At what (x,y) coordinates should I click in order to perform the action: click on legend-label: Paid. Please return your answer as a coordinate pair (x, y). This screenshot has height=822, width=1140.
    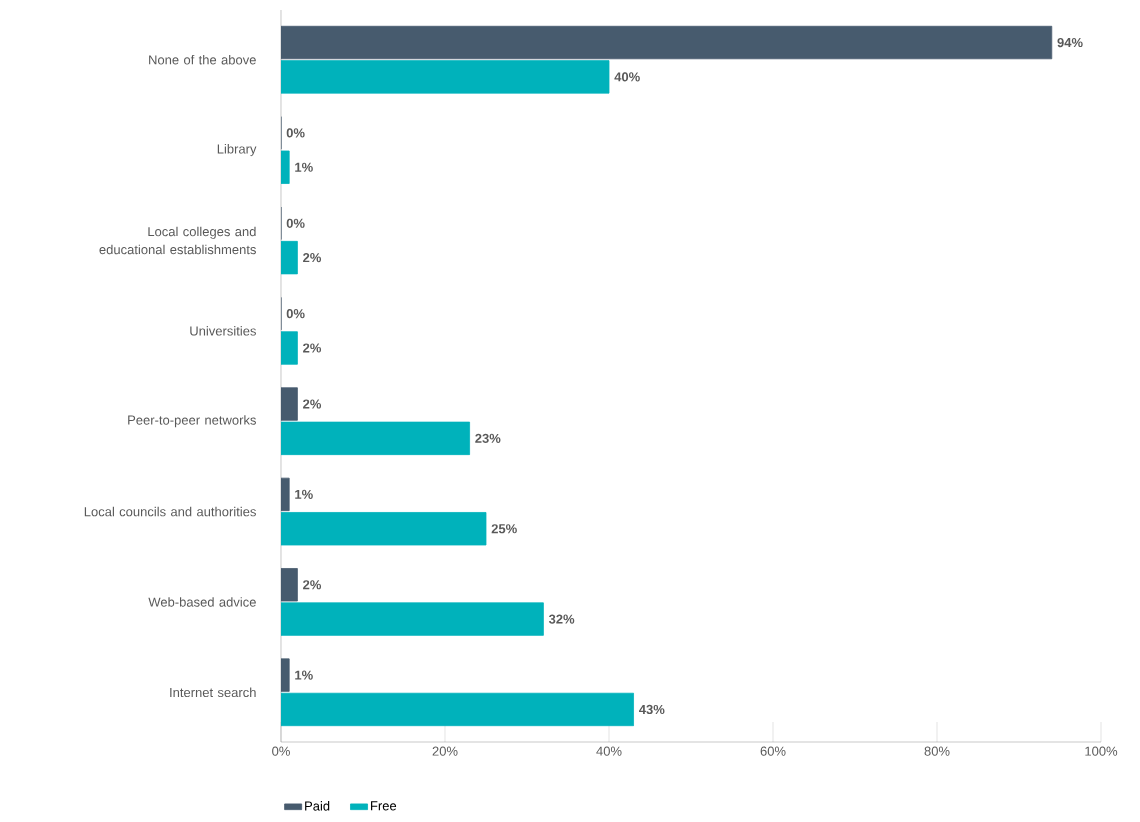
    Looking at the image, I should click on (317, 806).